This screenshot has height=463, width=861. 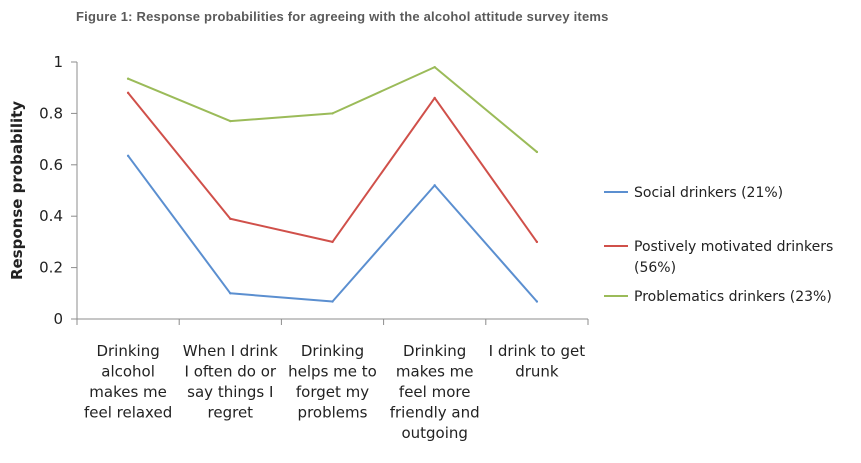 What do you see at coordinates (332, 109) in the screenshot?
I see `series-line` at bounding box center [332, 109].